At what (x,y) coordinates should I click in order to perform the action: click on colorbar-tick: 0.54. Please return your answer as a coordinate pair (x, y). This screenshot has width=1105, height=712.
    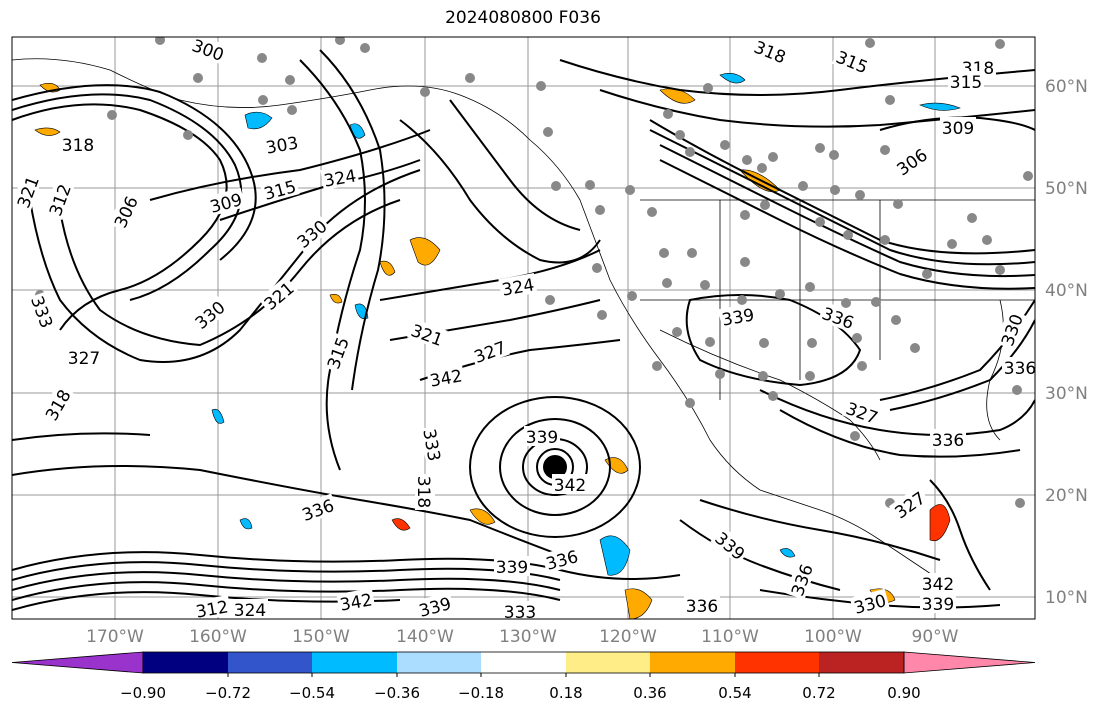
    Looking at the image, I should click on (735, 693).